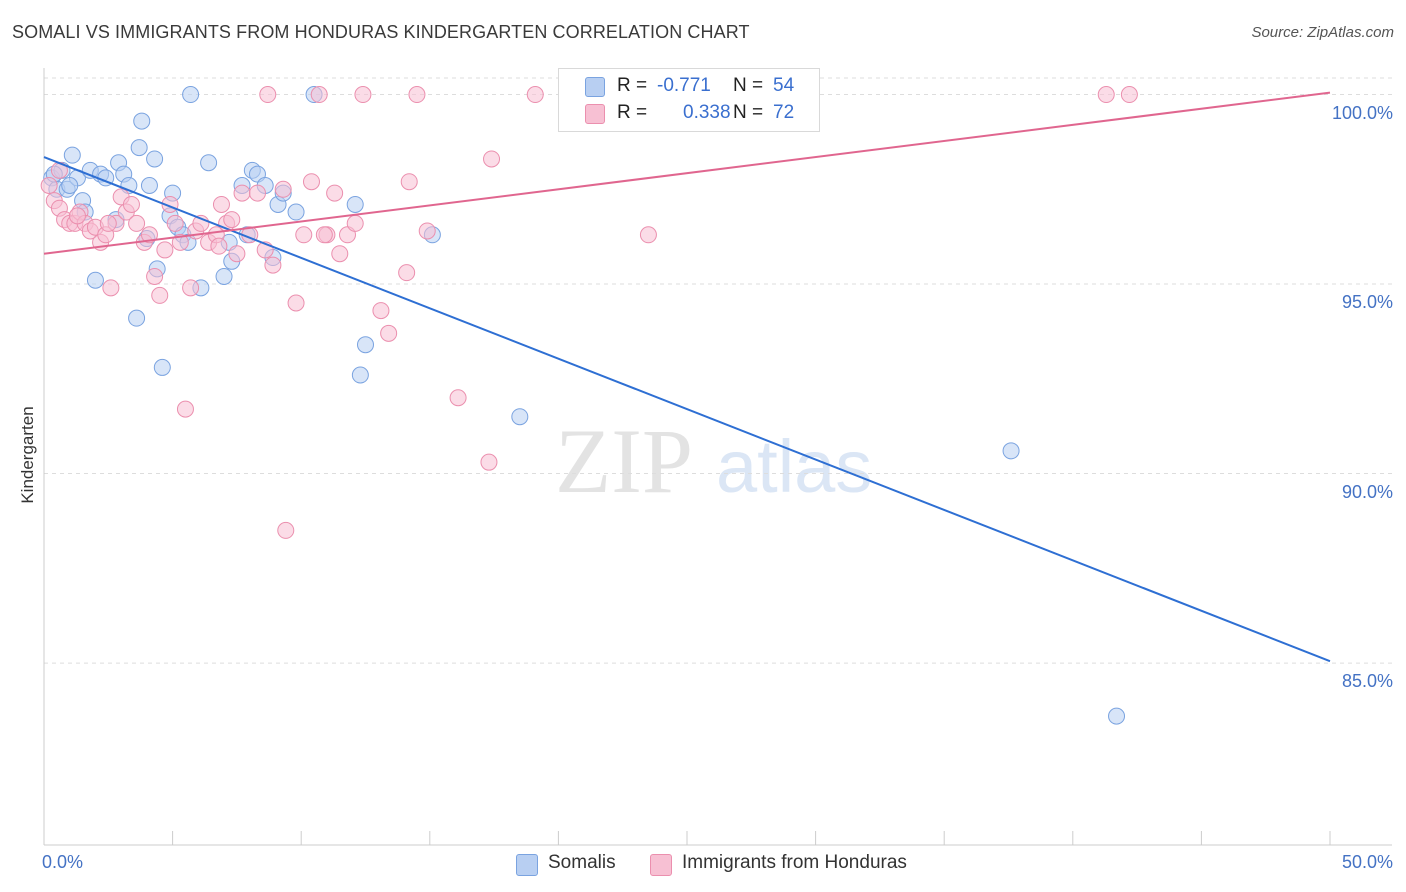 The width and height of the screenshot is (1406, 892). What do you see at coordinates (784, 112) in the screenshot?
I see `n-value: 72` at bounding box center [784, 112].